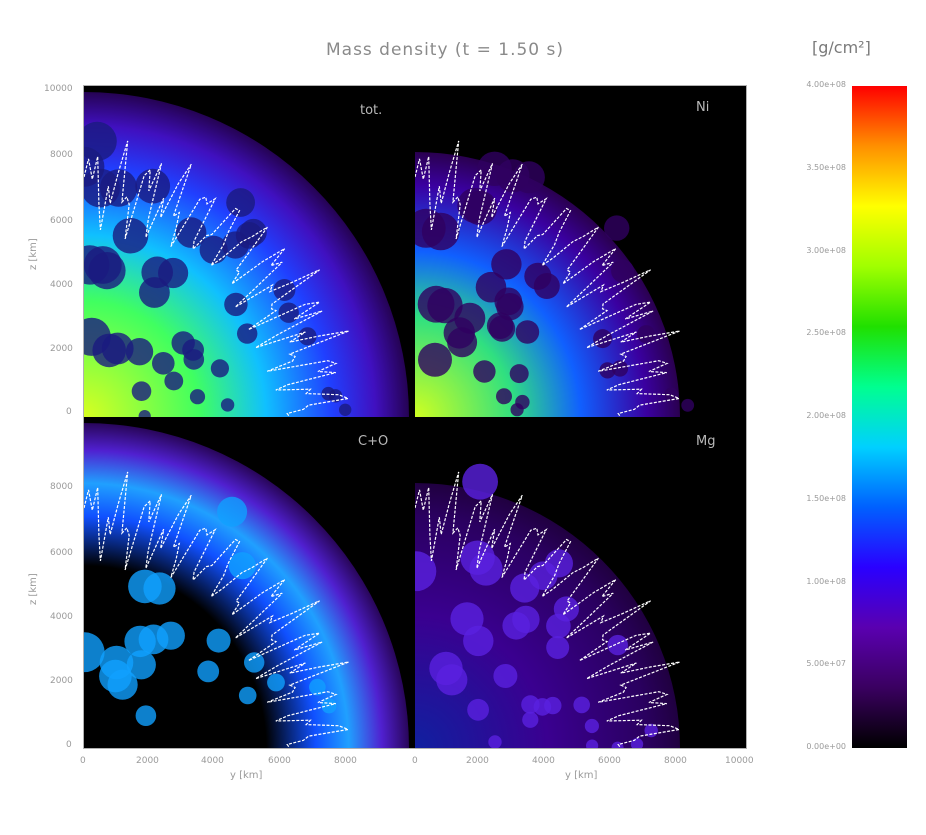 The height and width of the screenshot is (835, 926). I want to click on y-axis-label-top: z [km], so click(33, 254).